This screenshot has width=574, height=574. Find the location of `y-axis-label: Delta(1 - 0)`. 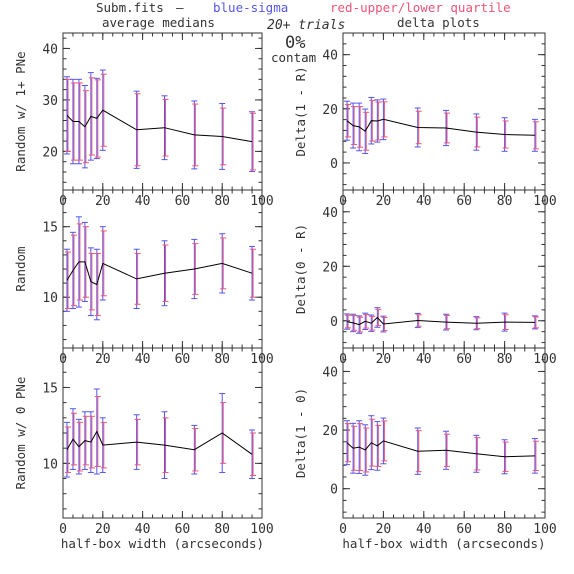

y-axis-label: Delta(1 - 0) is located at coordinates (300, 433).